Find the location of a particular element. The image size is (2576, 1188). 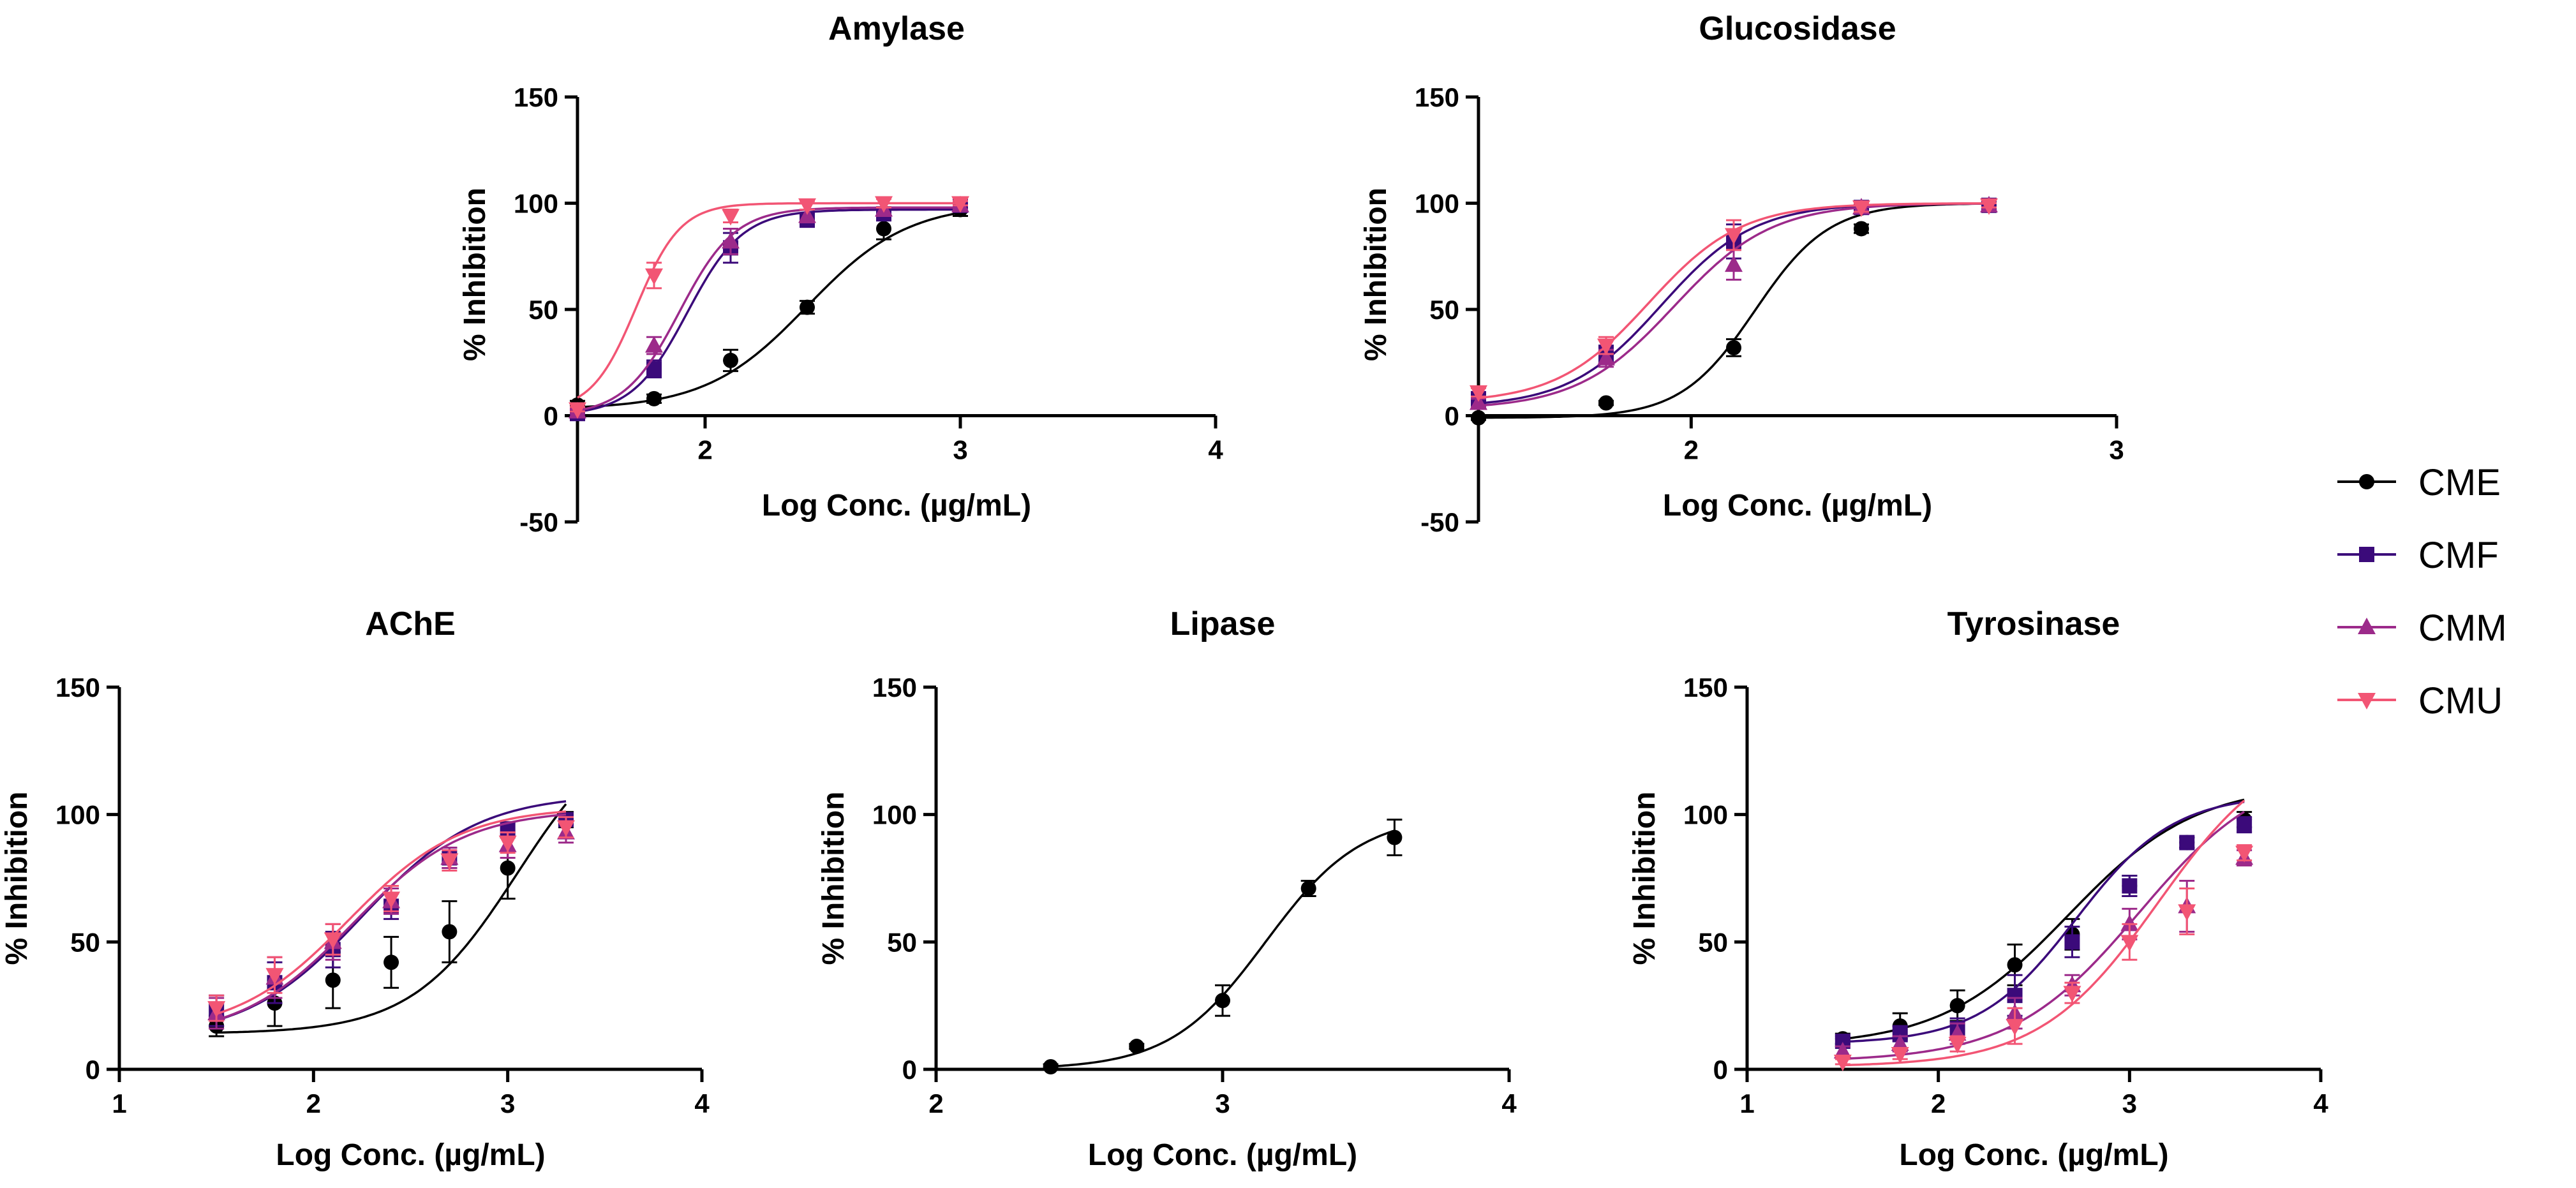

legend-label: CMU is located at coordinates (2460, 701).